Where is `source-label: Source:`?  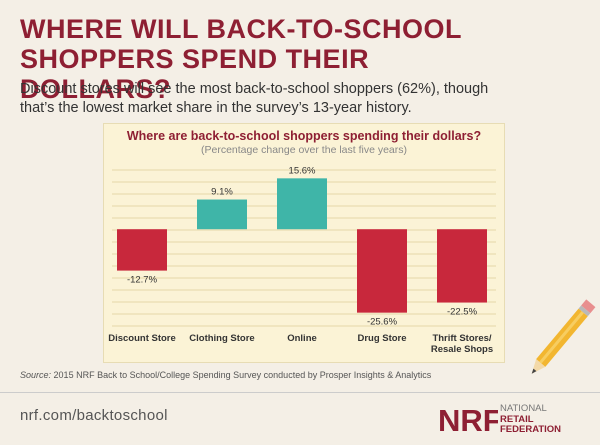 source-label: Source: is located at coordinates (36, 375).